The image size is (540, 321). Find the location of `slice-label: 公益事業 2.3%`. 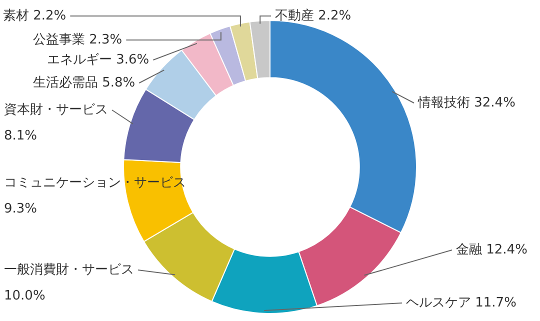

slice-label: 公益事業 2.3% is located at coordinates (77, 40).